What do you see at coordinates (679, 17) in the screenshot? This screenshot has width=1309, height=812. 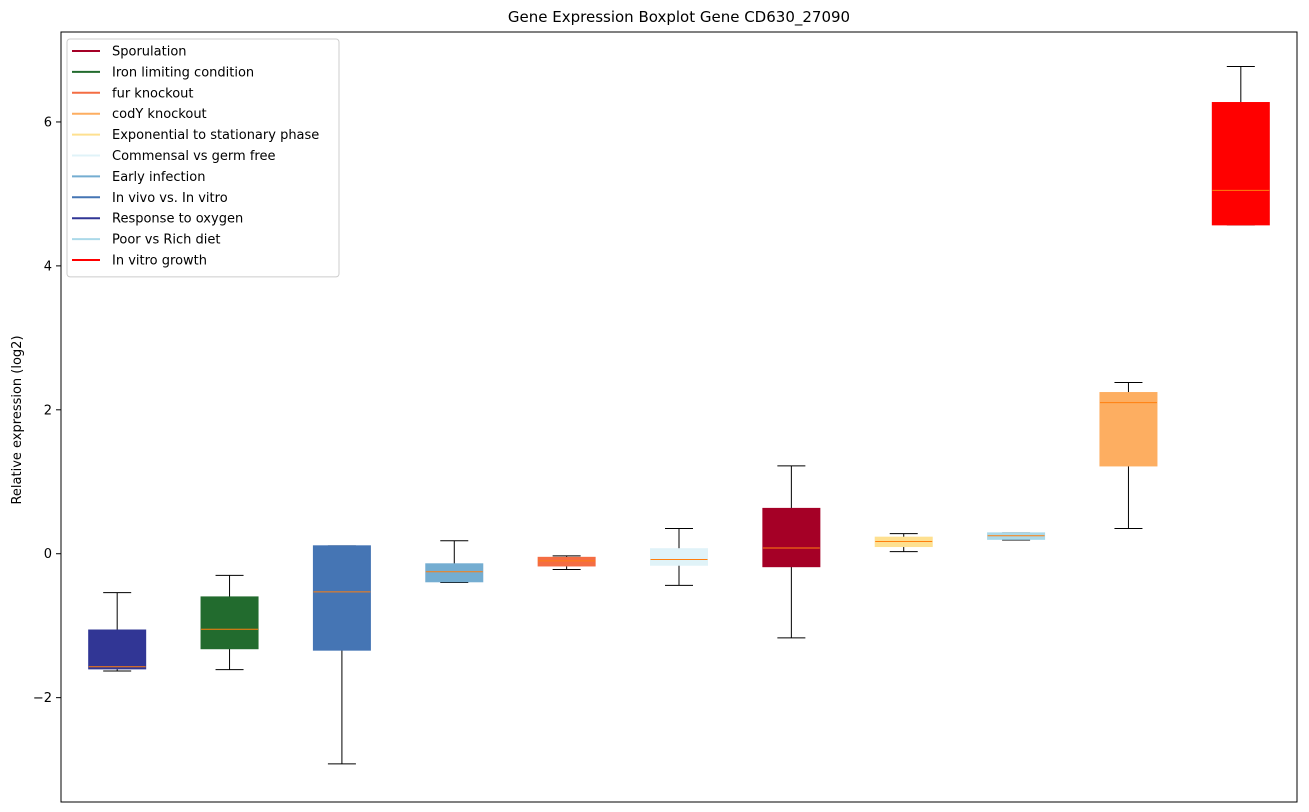 I see `chart-title: Gene Expression Boxplot Gene CD630_27090` at bounding box center [679, 17].